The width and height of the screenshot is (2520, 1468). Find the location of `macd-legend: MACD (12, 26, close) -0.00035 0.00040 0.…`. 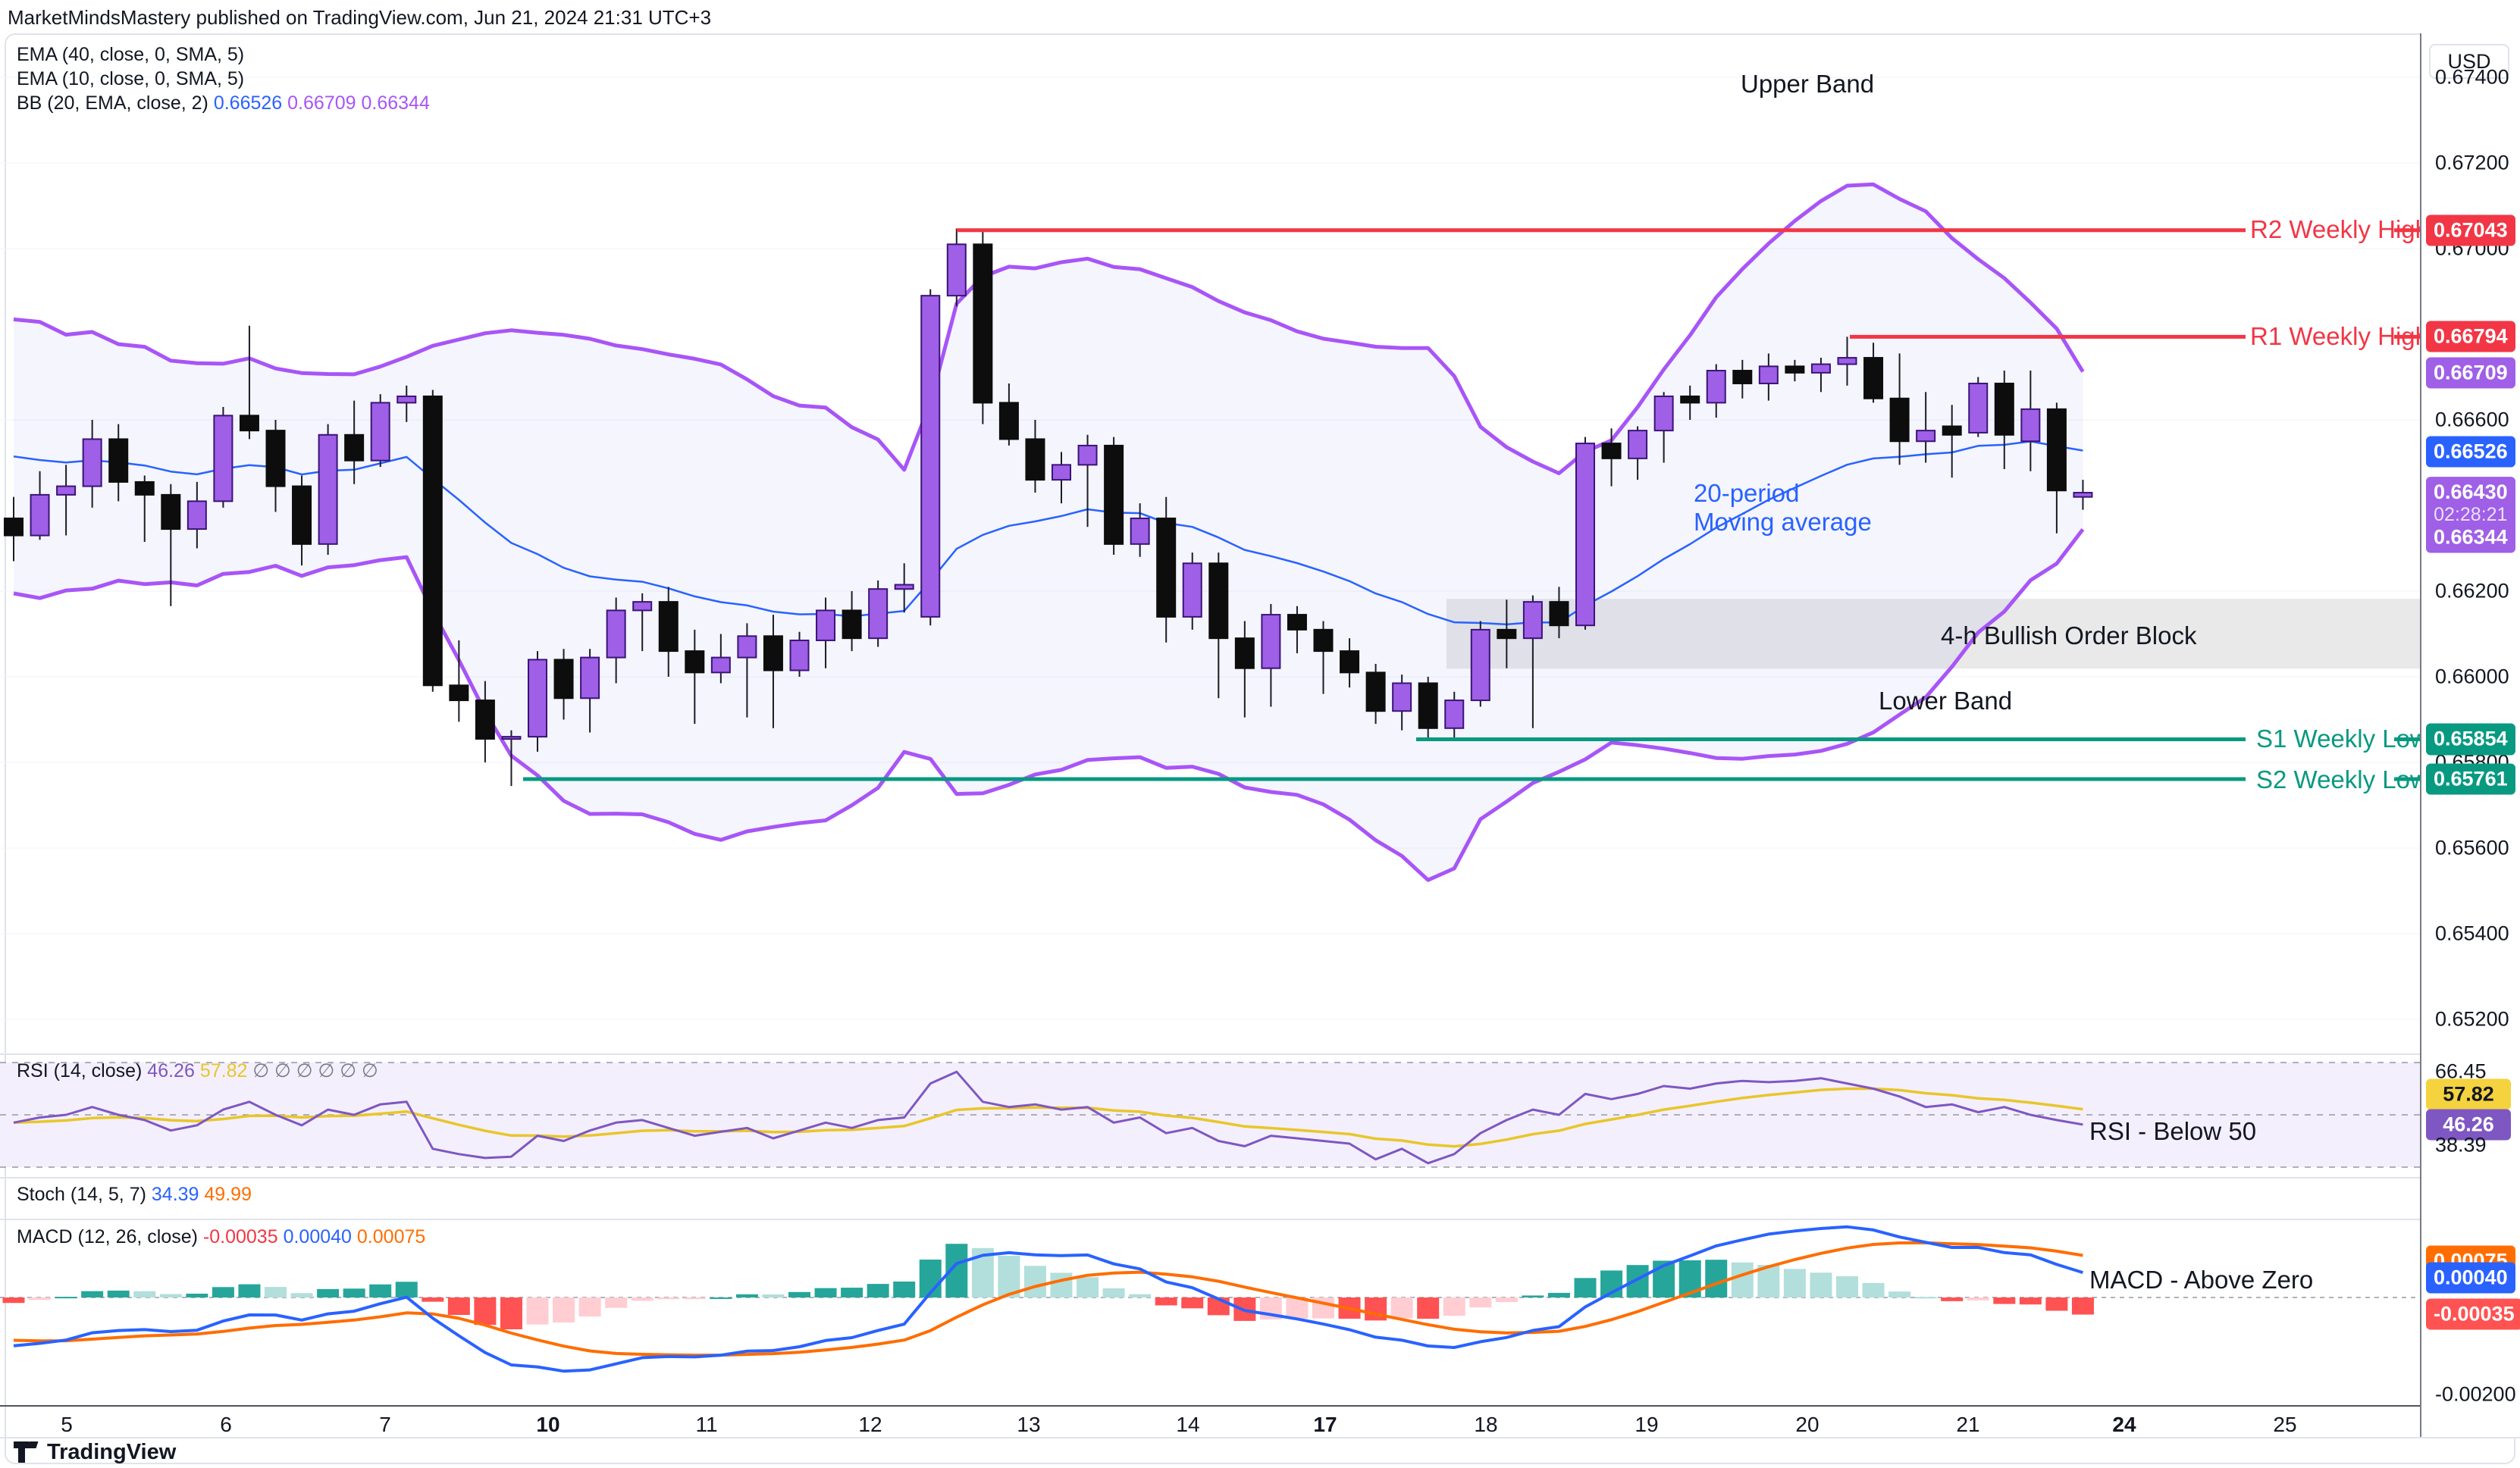

macd-legend: MACD (12, 26, close) -0.00035 0.00040 0.… is located at coordinates (221, 1237).